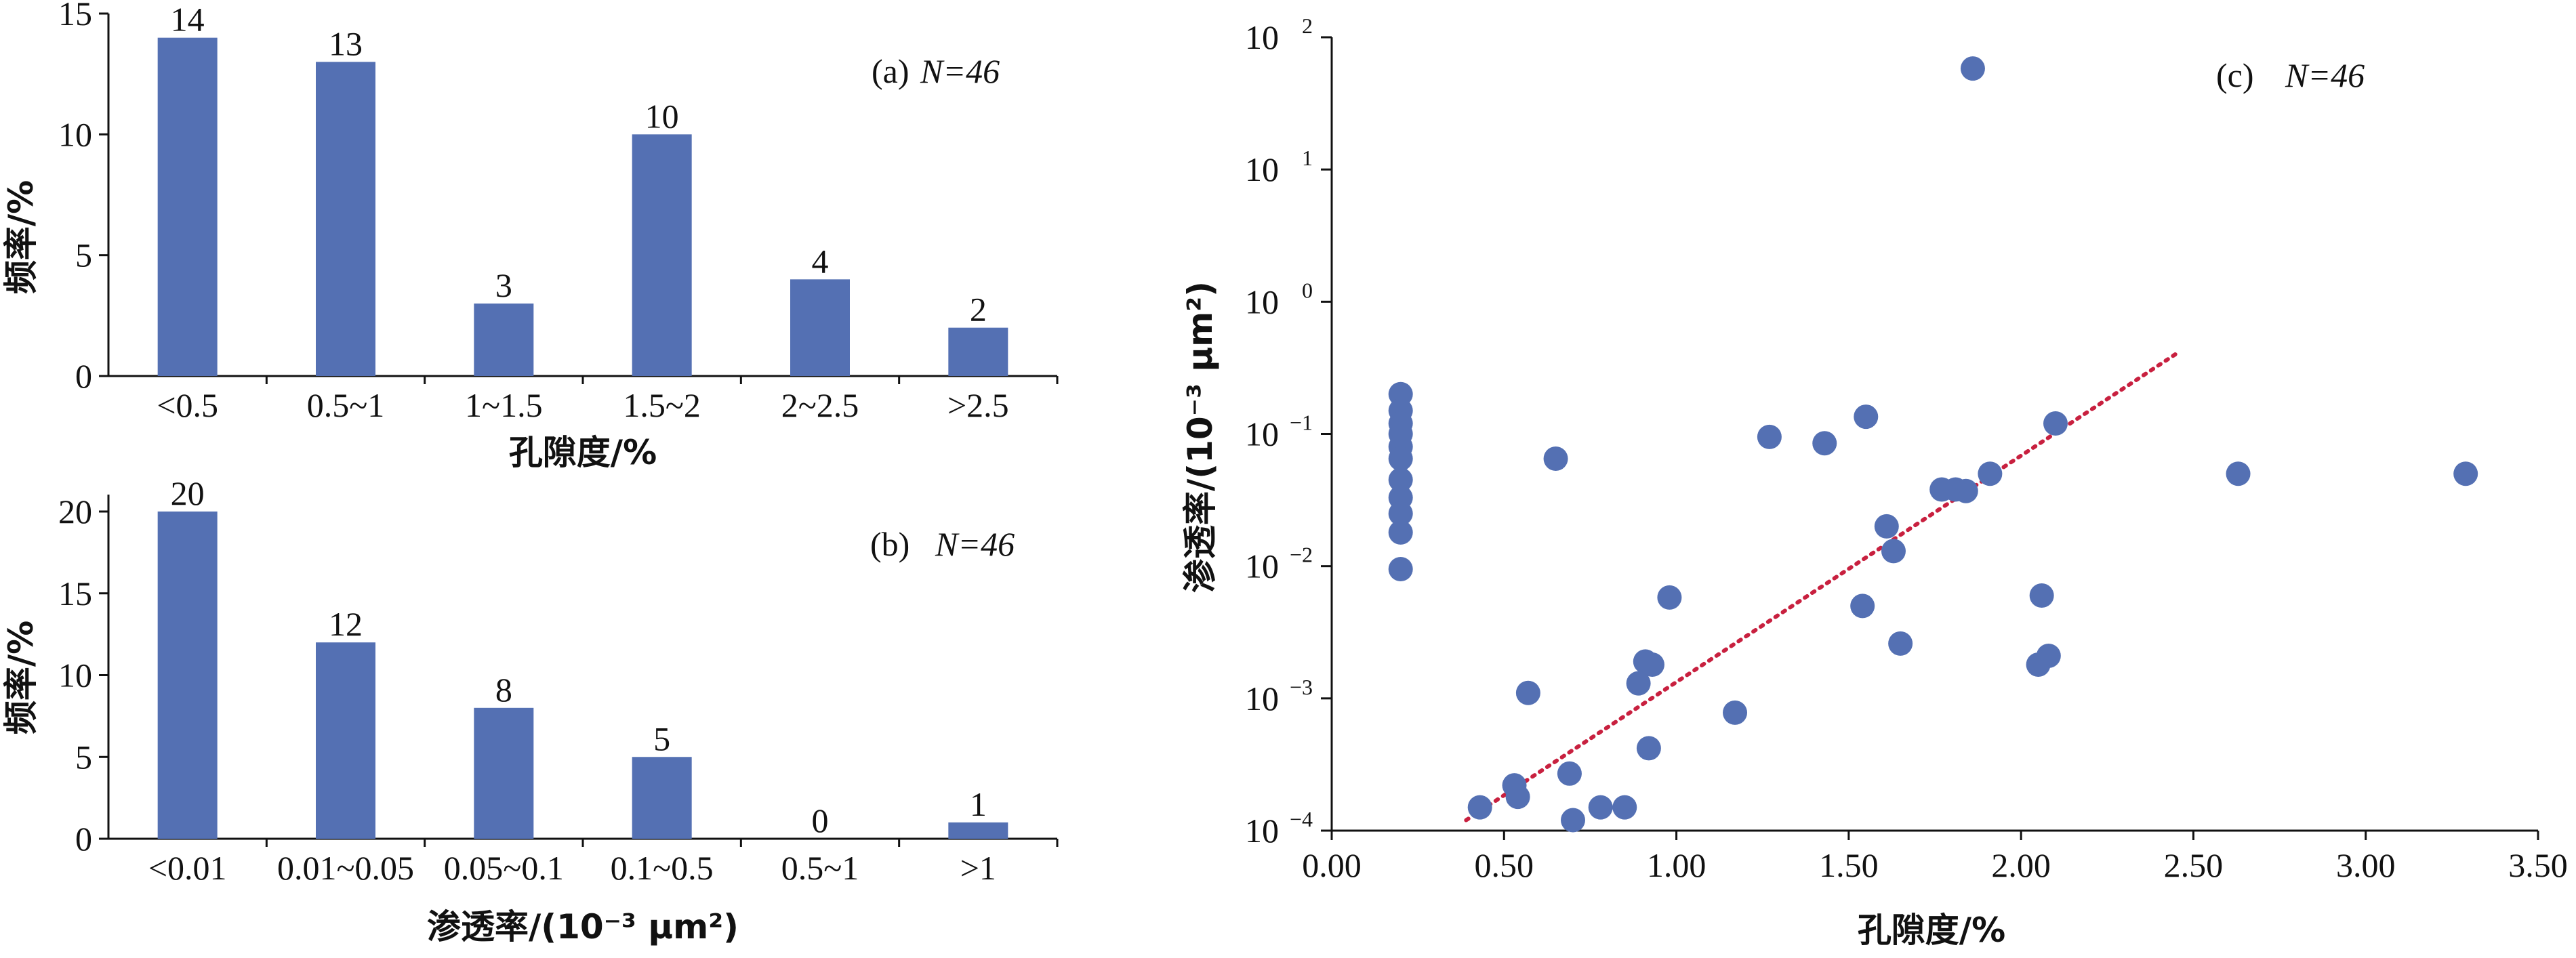 This screenshot has height=958, width=2576. Describe the element at coordinates (346, 43) in the screenshot. I see `bar-value-label: 13` at that location.